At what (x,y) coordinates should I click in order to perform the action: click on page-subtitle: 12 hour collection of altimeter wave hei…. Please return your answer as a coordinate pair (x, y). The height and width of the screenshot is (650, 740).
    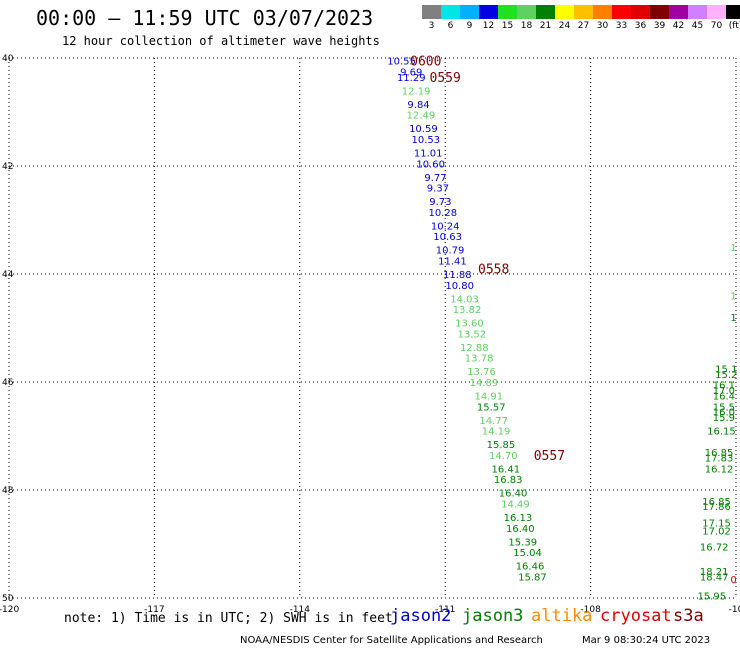
    Looking at the image, I should click on (221, 41).